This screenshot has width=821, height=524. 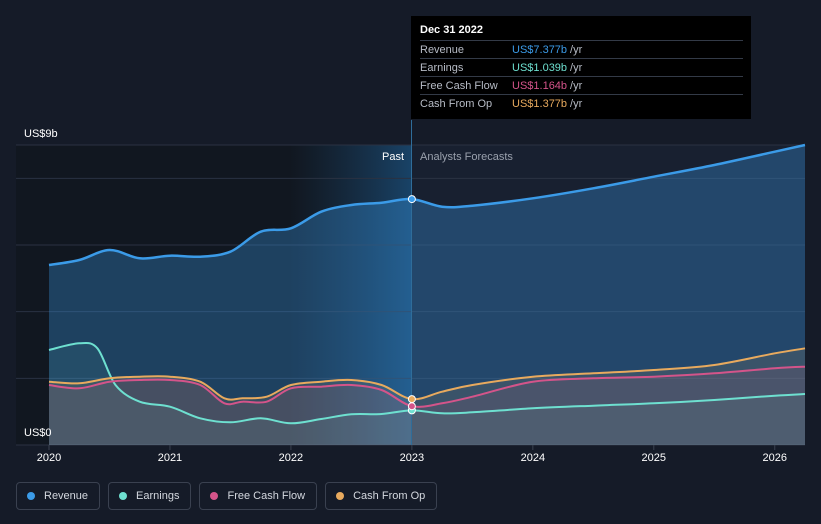 I want to click on hover-markers, so click(x=411, y=305).